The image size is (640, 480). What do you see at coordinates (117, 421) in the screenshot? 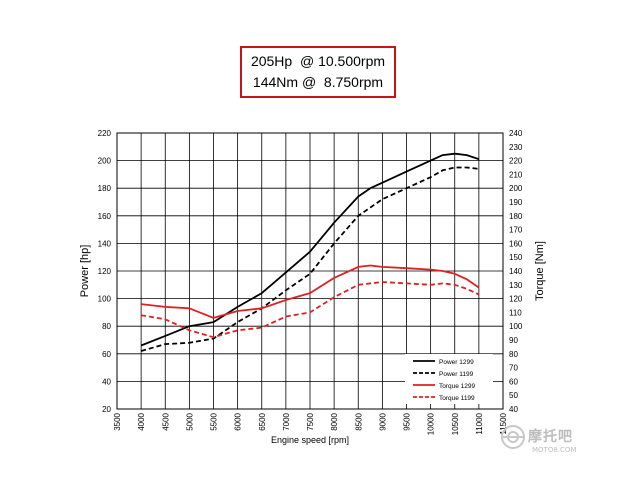
I see `x-tick-label: 3500` at bounding box center [117, 421].